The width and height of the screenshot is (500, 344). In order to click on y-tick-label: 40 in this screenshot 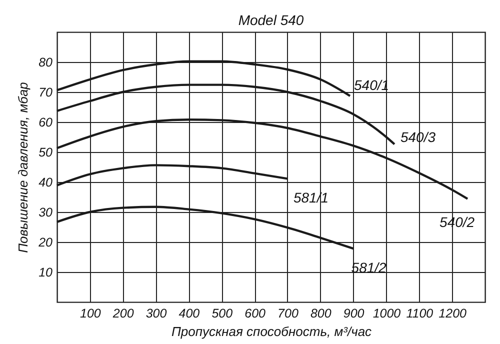, I will do `click(45, 183)`.